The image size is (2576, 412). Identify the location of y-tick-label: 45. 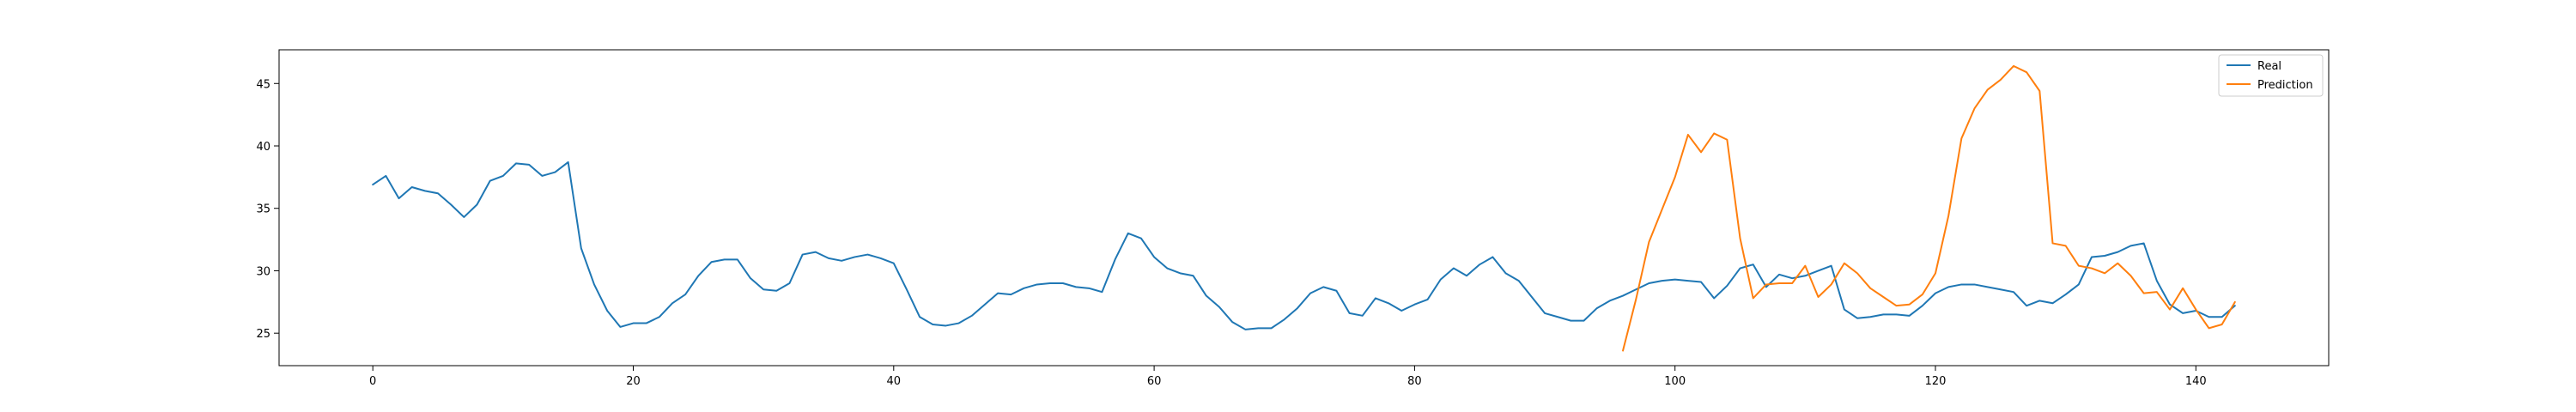
(263, 84).